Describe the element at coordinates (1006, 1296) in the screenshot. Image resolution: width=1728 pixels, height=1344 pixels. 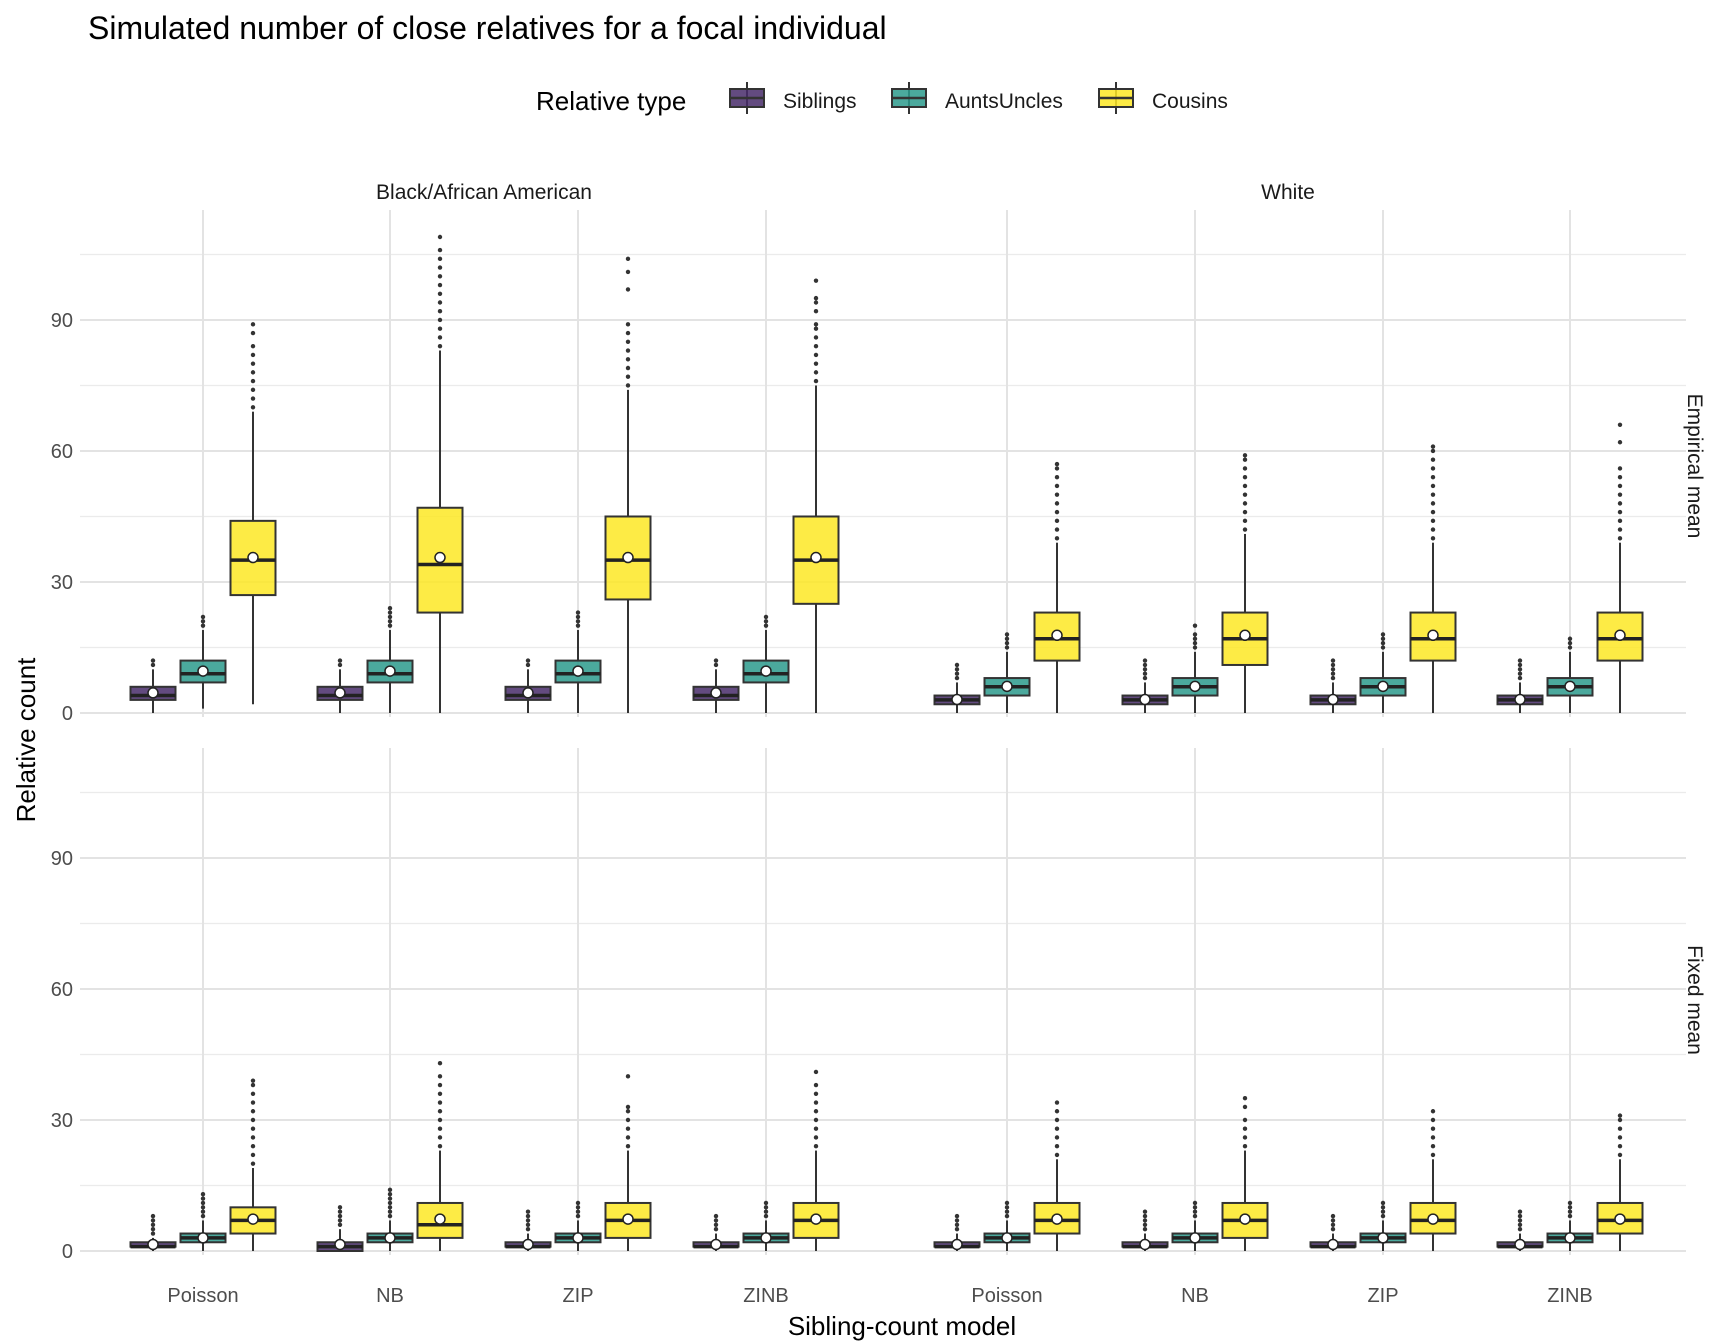
I see `x-tick-label: Poisson` at that location.